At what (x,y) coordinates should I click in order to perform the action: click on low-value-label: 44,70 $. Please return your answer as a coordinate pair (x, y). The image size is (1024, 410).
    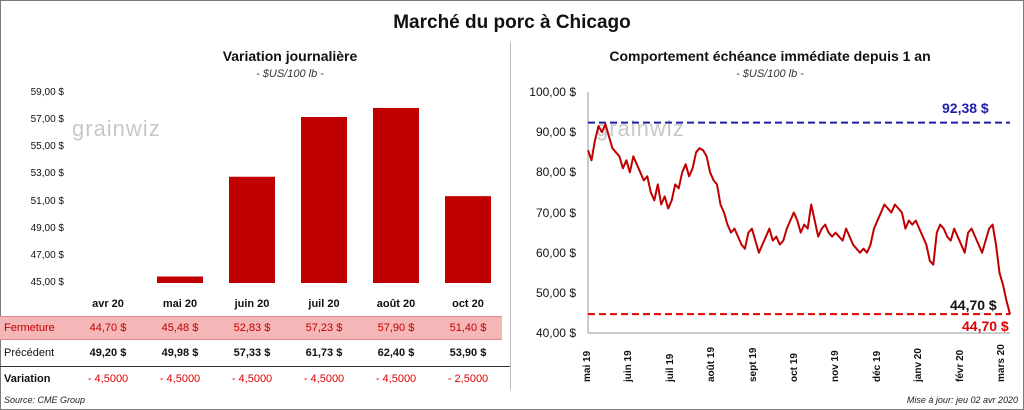
    Looking at the image, I should click on (985, 326).